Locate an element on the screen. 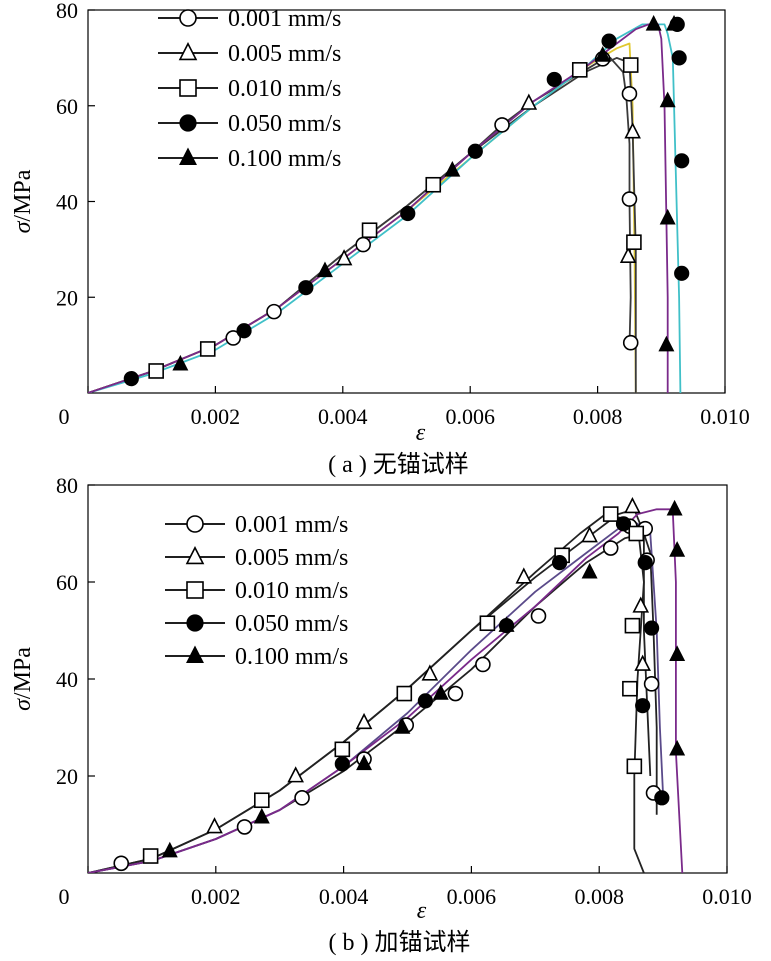 The image size is (771, 961). y-axis-unit: /MPa is located at coordinates (23, 195).